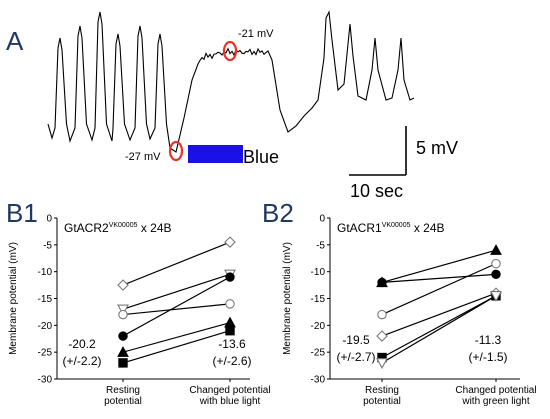 Image resolution: width=550 pixels, height=419 pixels. What do you see at coordinates (215, 154) in the screenshot?
I see `stimulus-bar` at bounding box center [215, 154].